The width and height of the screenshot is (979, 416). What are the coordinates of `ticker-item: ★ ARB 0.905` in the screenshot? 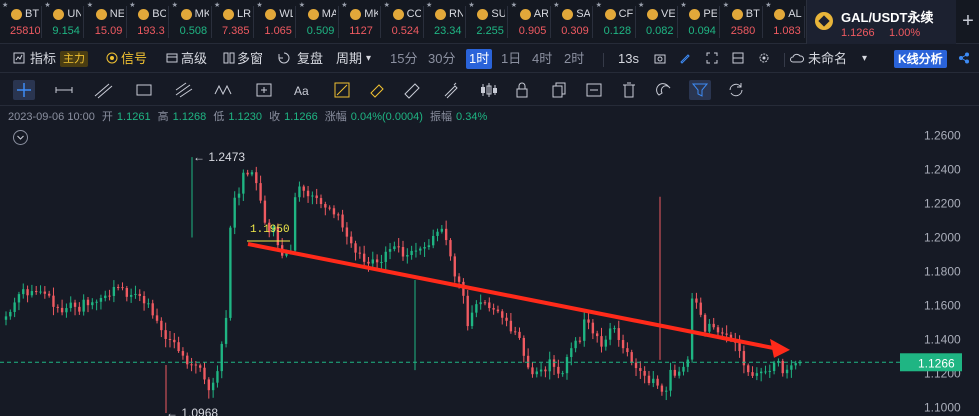 It's located at (530, 22).